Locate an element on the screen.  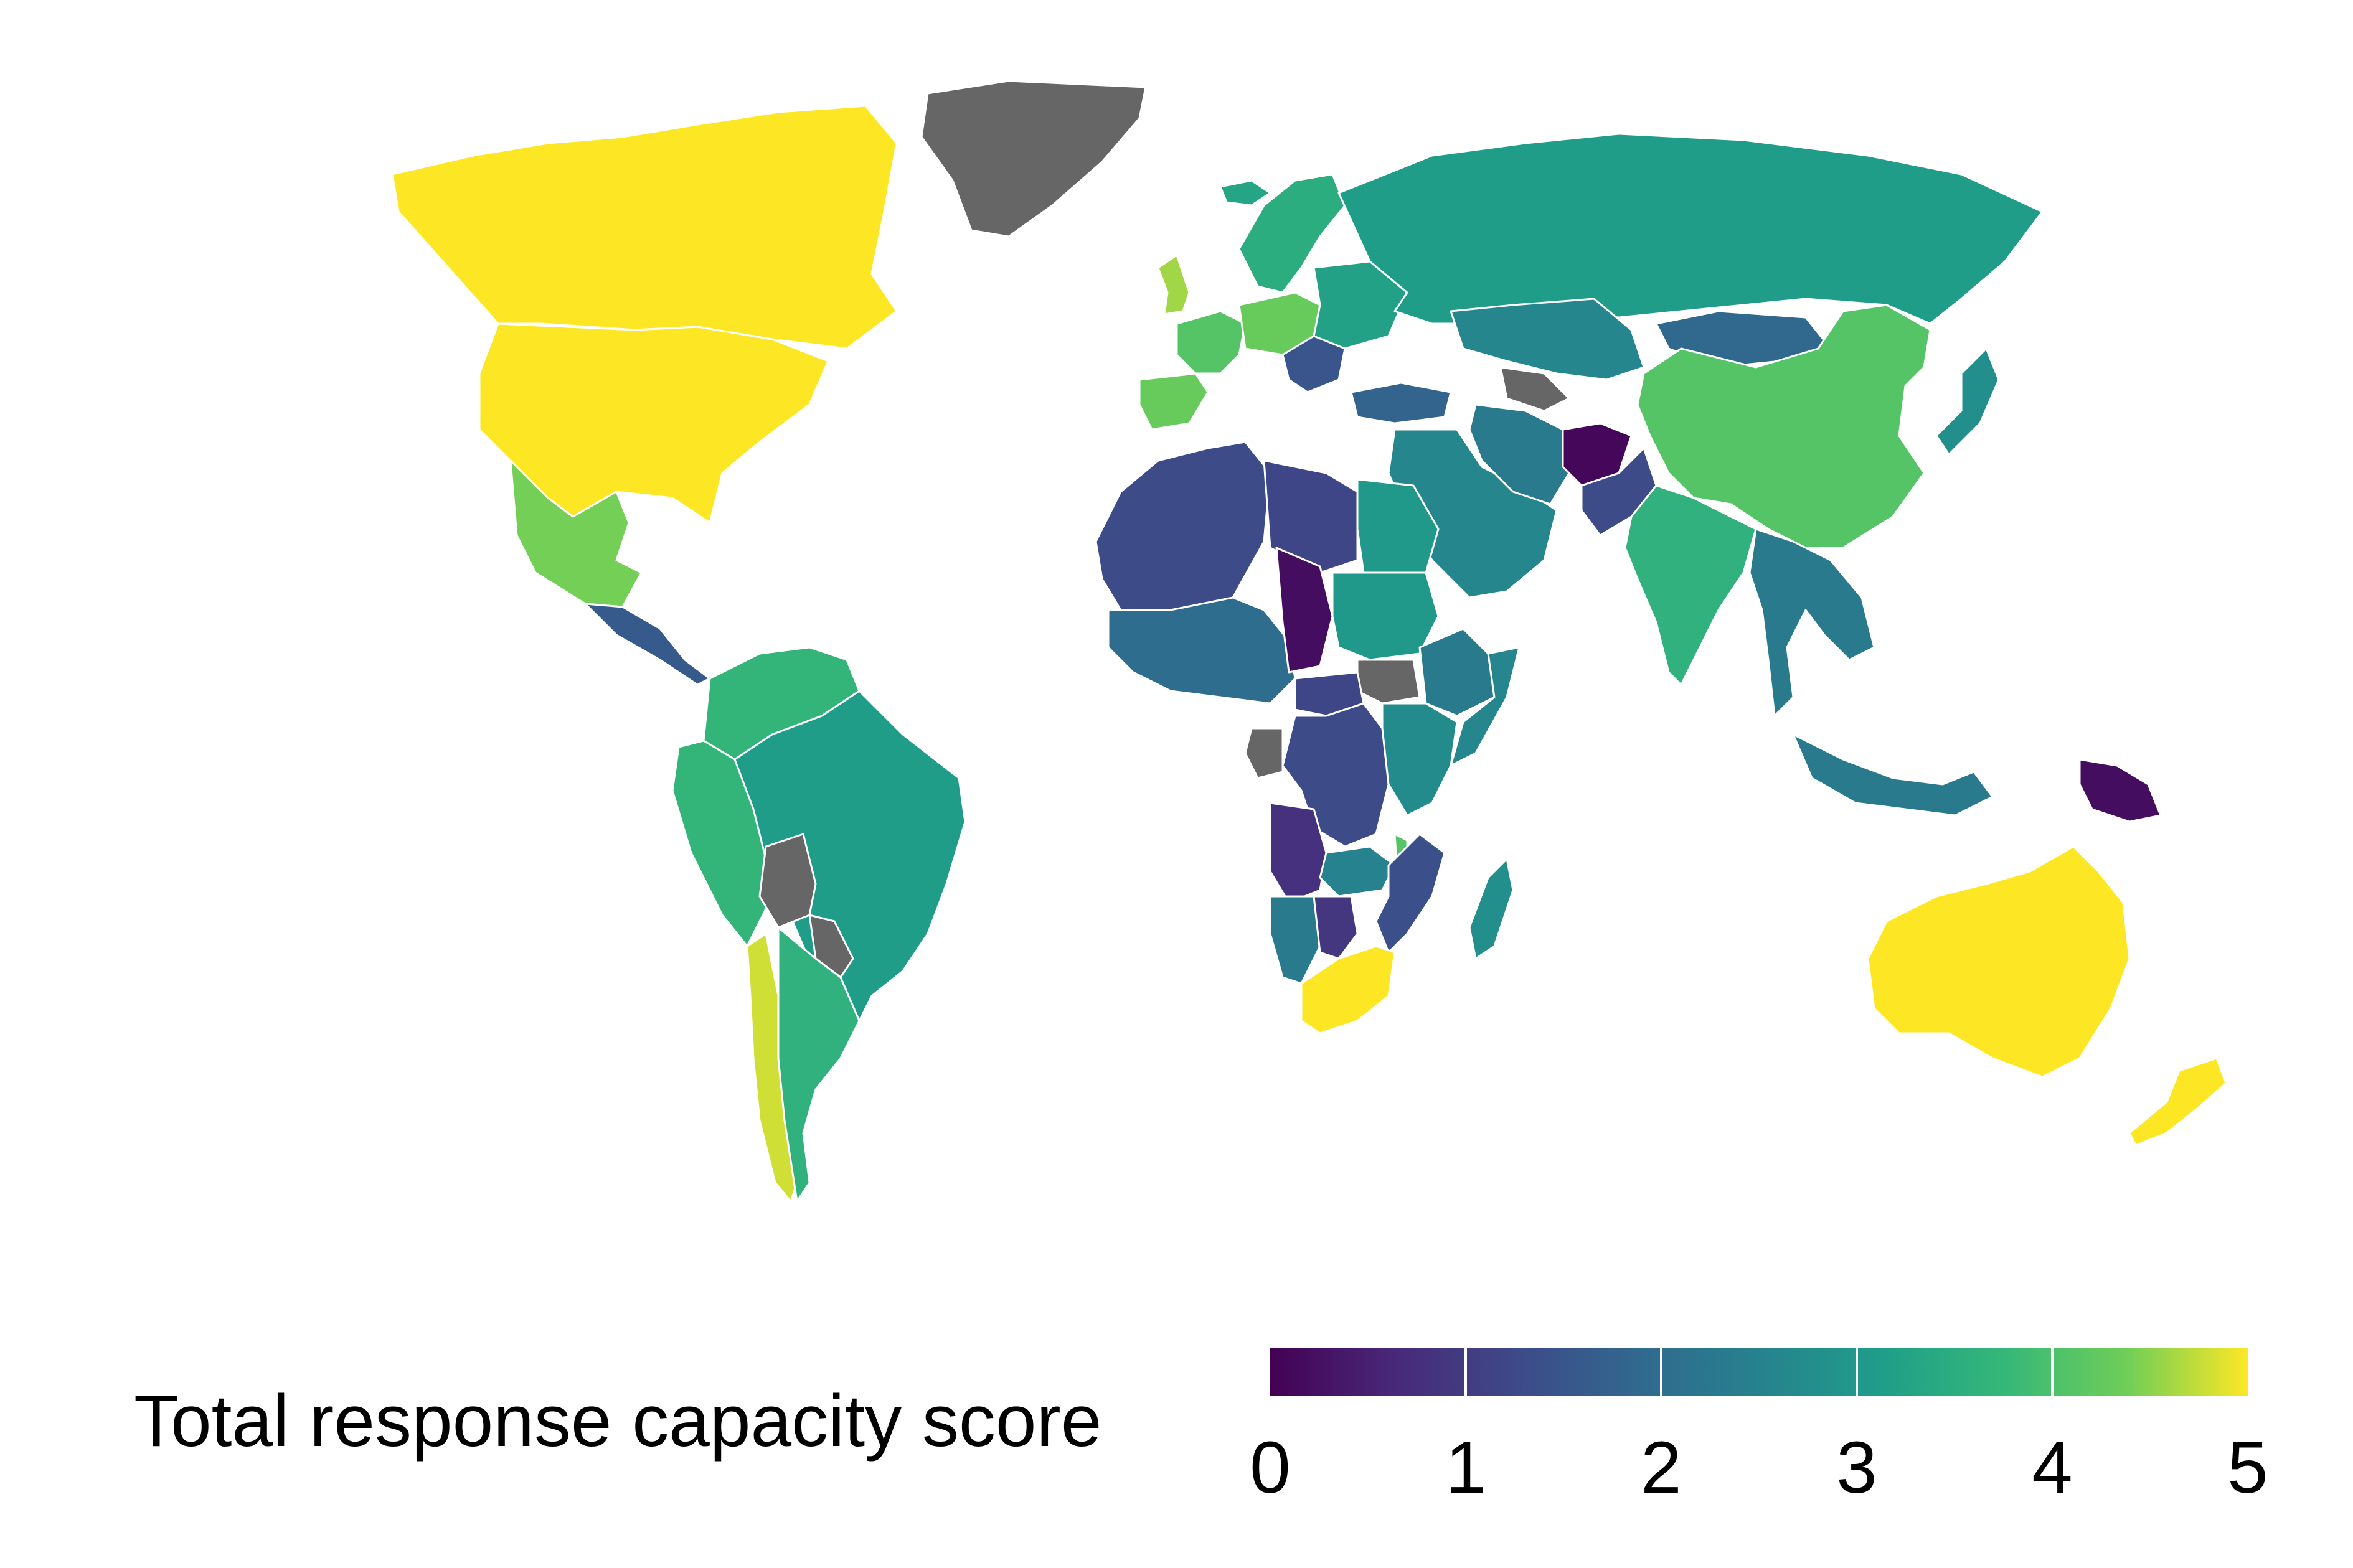
legend-title: Total response capacity score is located at coordinates (618, 1421).